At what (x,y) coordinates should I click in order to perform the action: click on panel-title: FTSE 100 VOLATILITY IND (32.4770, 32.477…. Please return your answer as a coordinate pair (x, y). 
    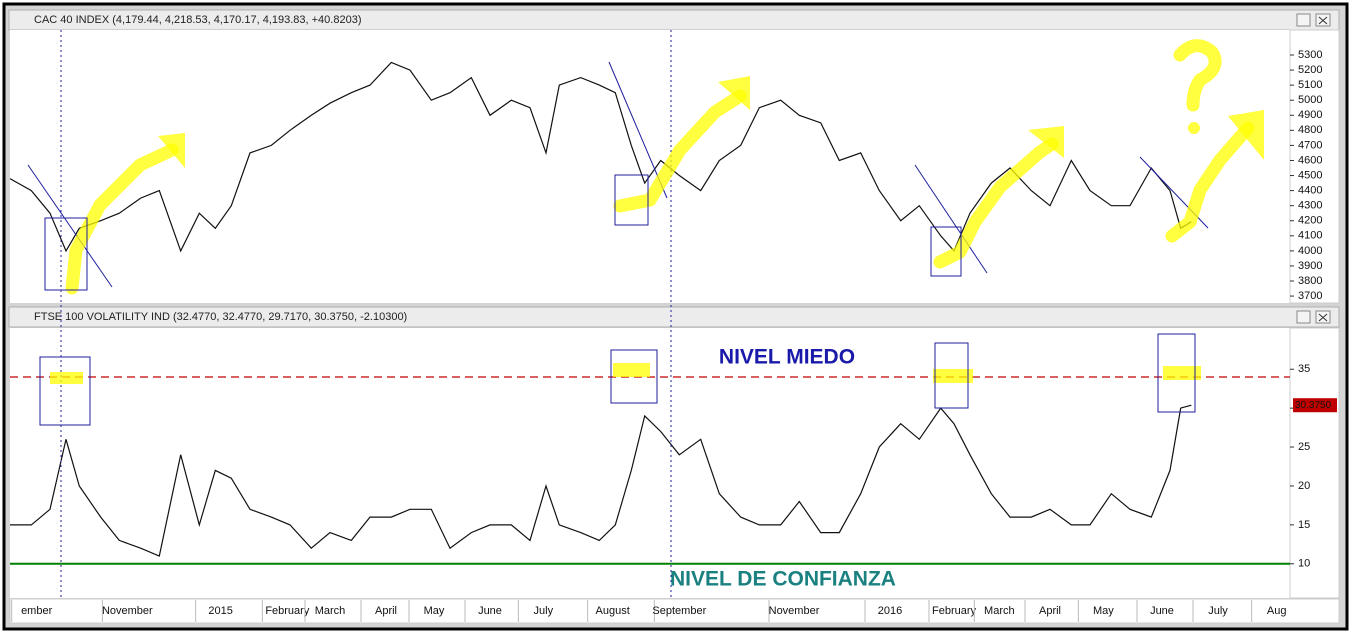
    Looking at the image, I should click on (220, 317).